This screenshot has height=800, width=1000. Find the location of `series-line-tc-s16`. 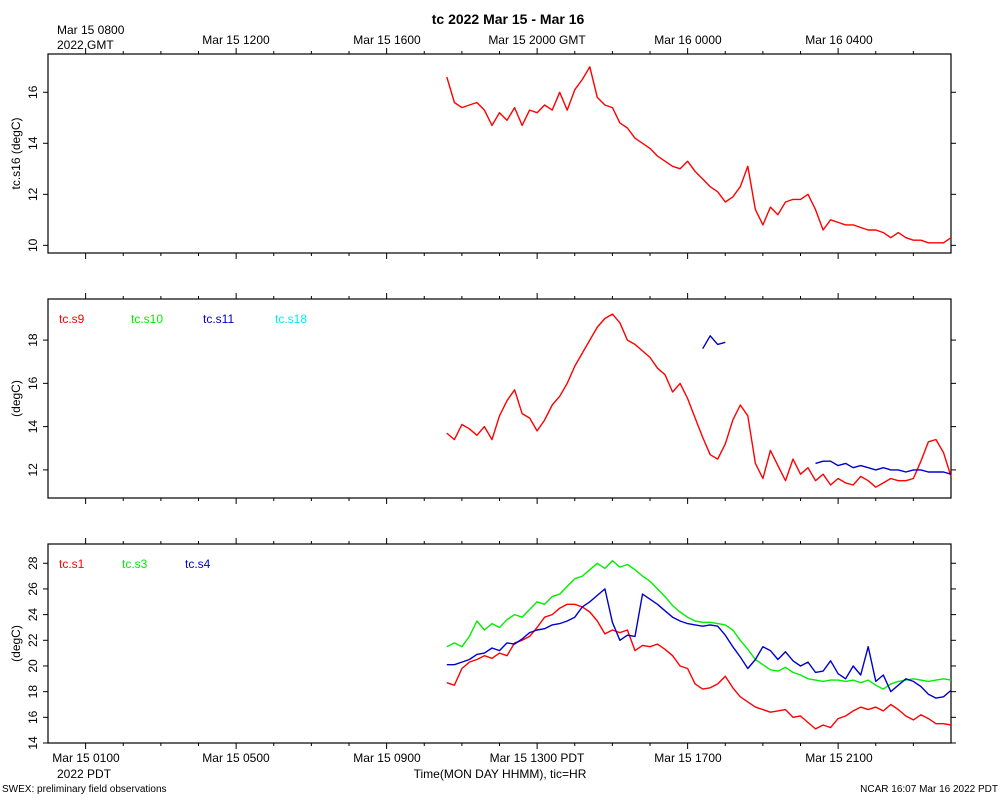

series-line-tc-s16 is located at coordinates (699, 155).